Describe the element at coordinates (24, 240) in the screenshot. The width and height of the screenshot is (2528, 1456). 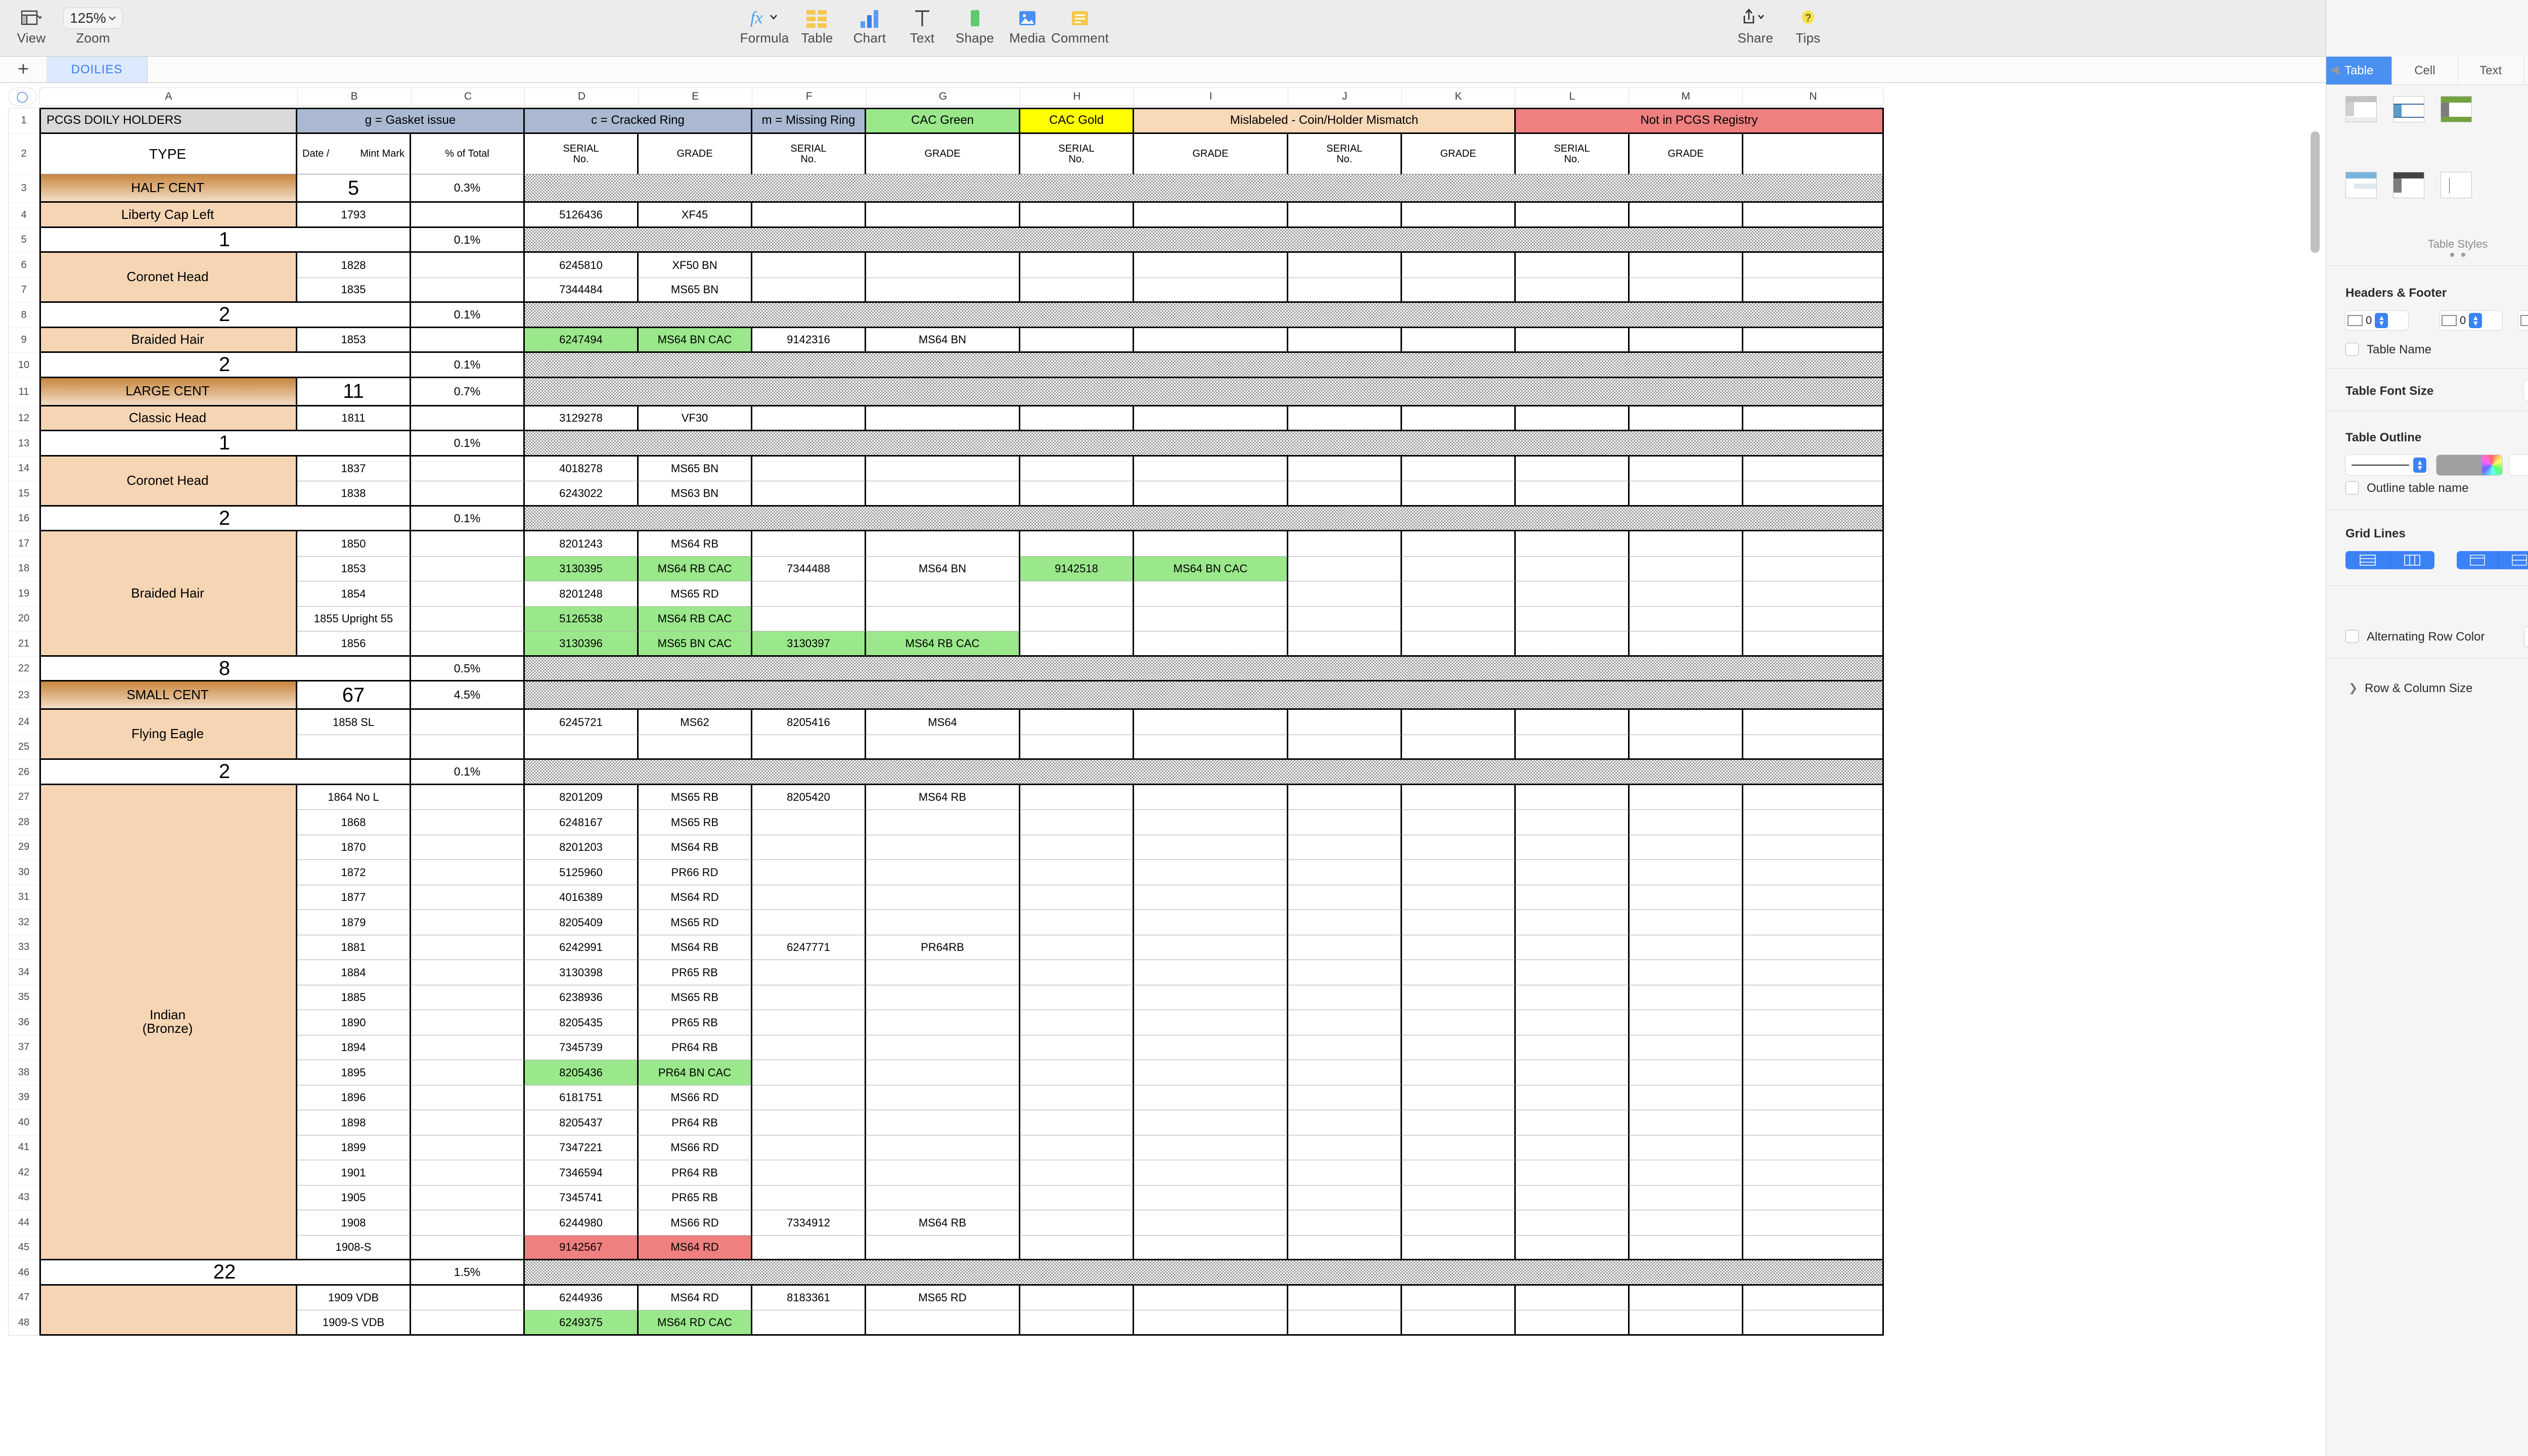
I see `row-header-5: 5` at that location.